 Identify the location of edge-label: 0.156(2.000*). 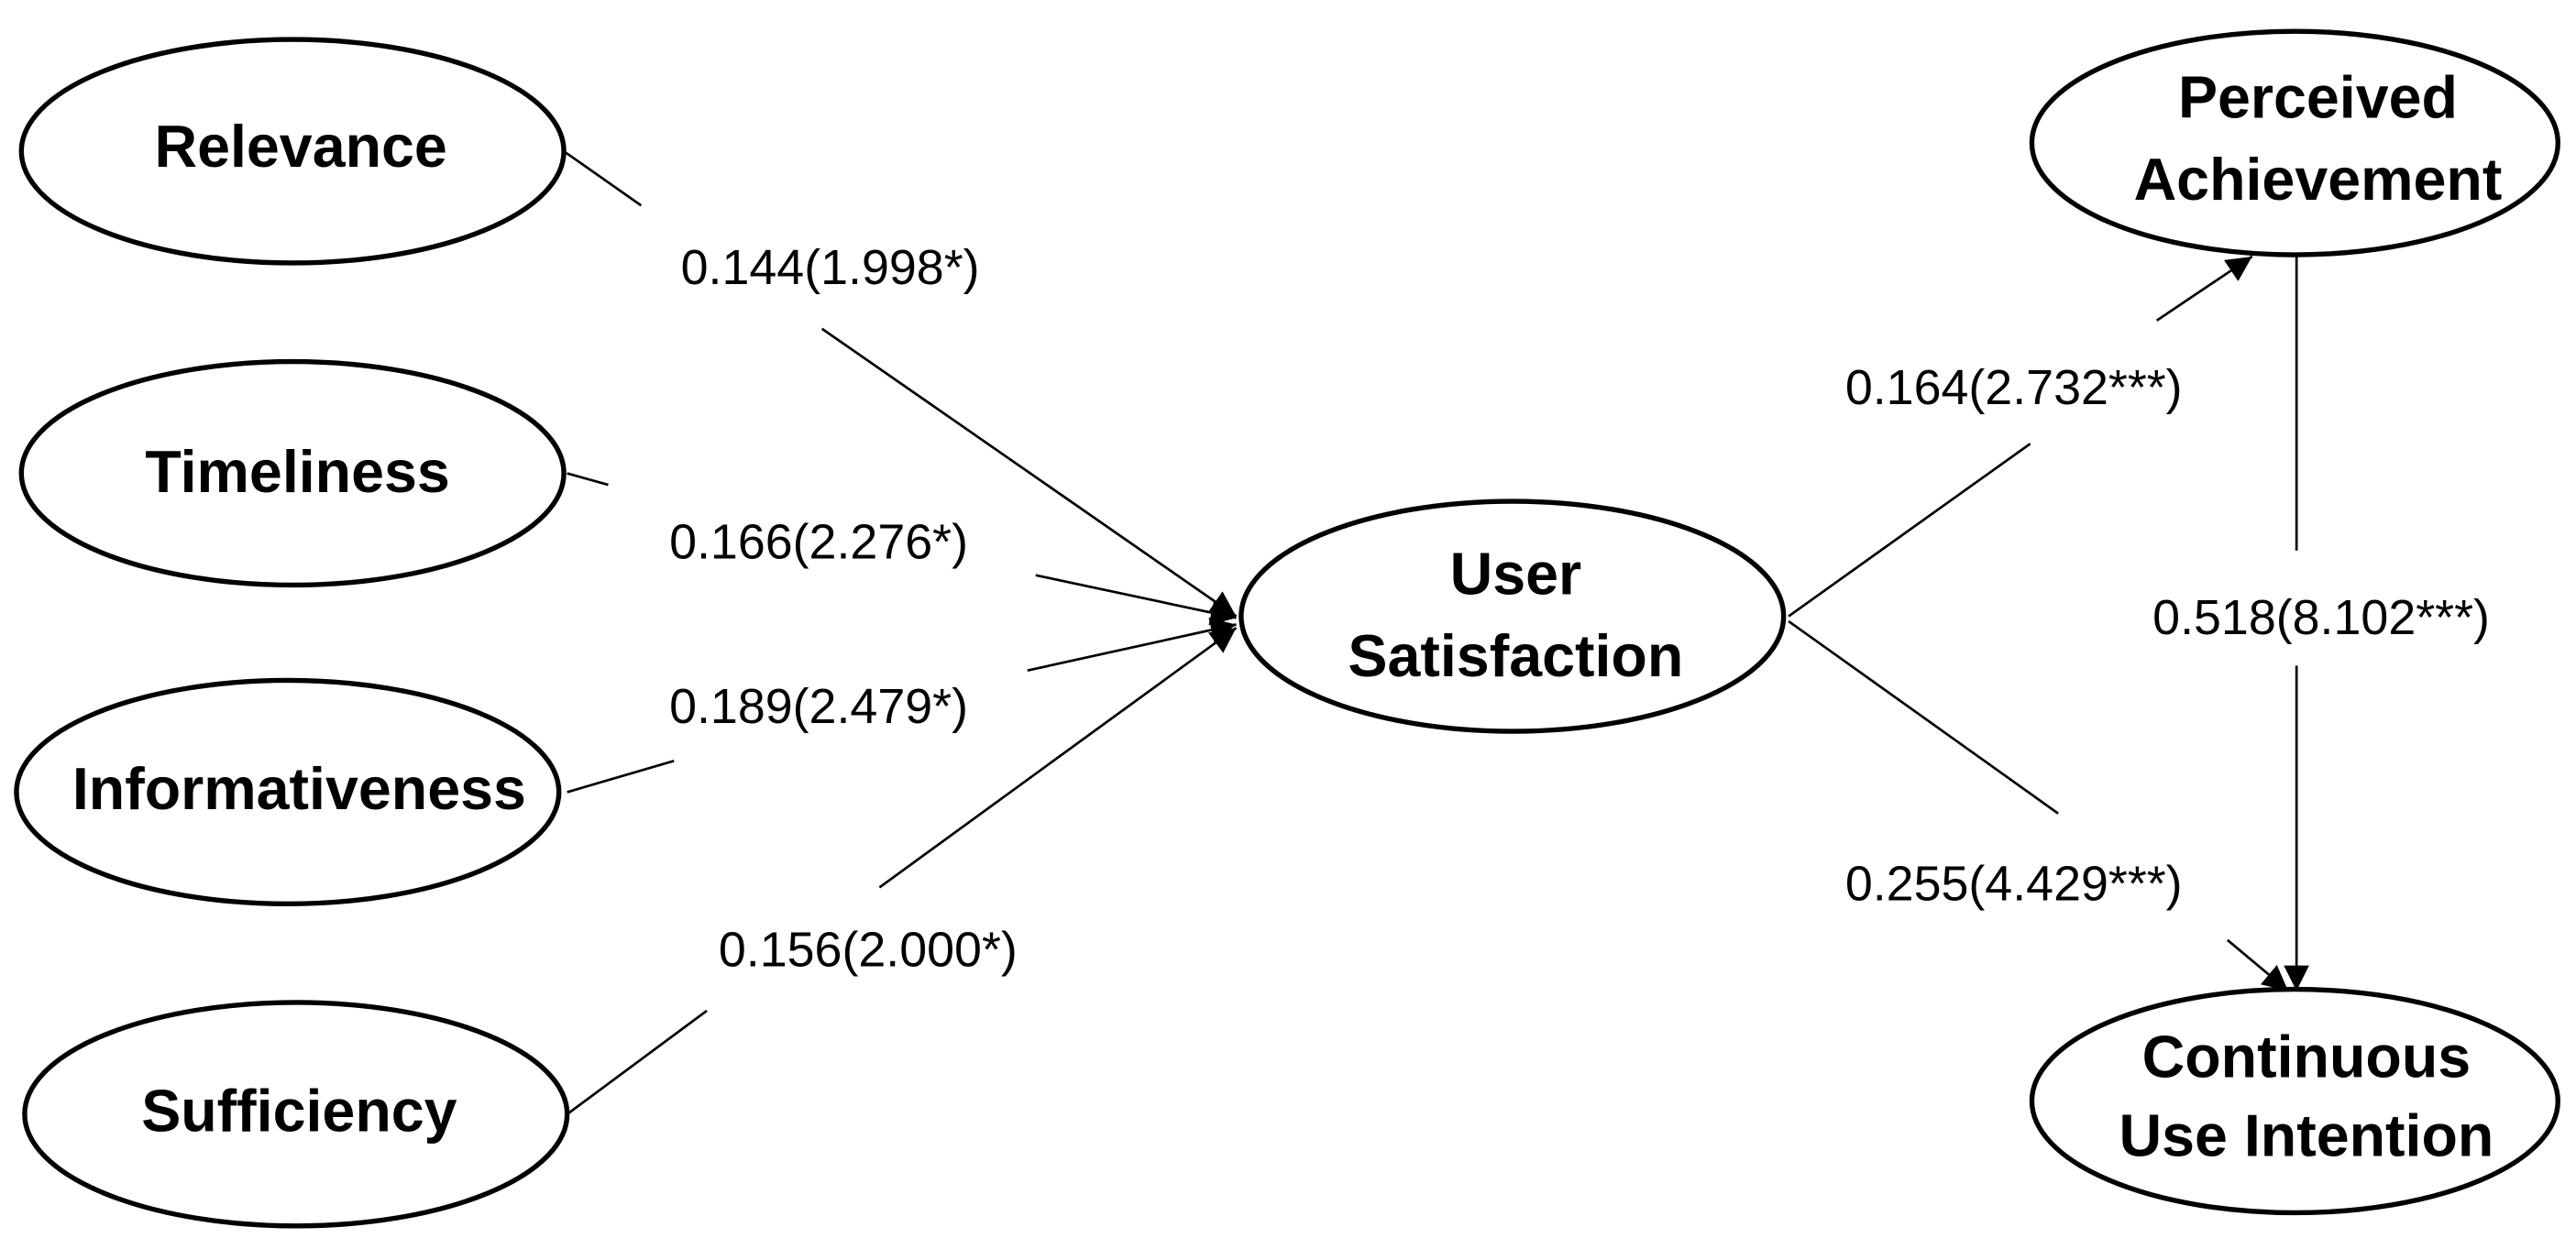
(868, 949).